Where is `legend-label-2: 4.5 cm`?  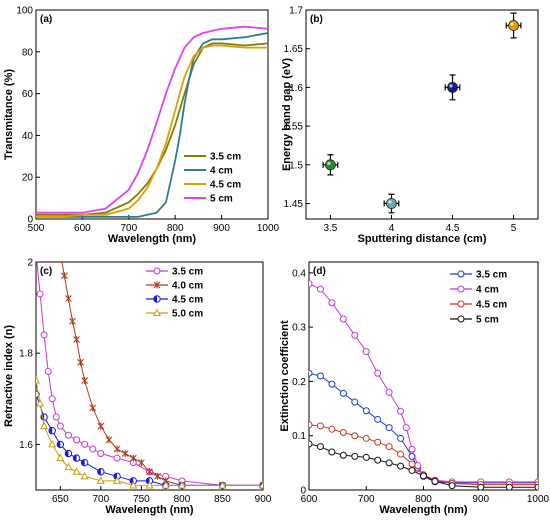
legend-label-2: 4.5 cm is located at coordinates (187, 300).